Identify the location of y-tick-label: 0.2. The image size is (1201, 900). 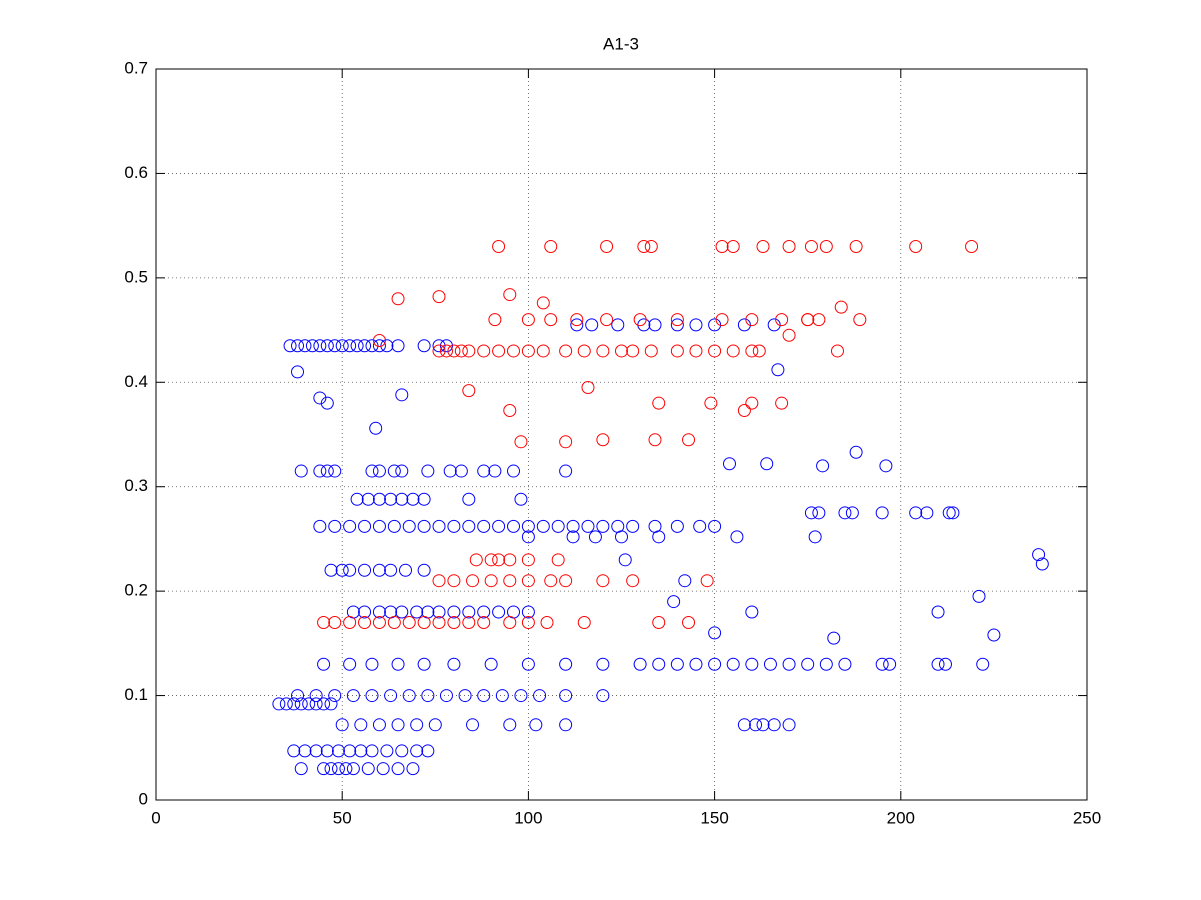
(136, 590).